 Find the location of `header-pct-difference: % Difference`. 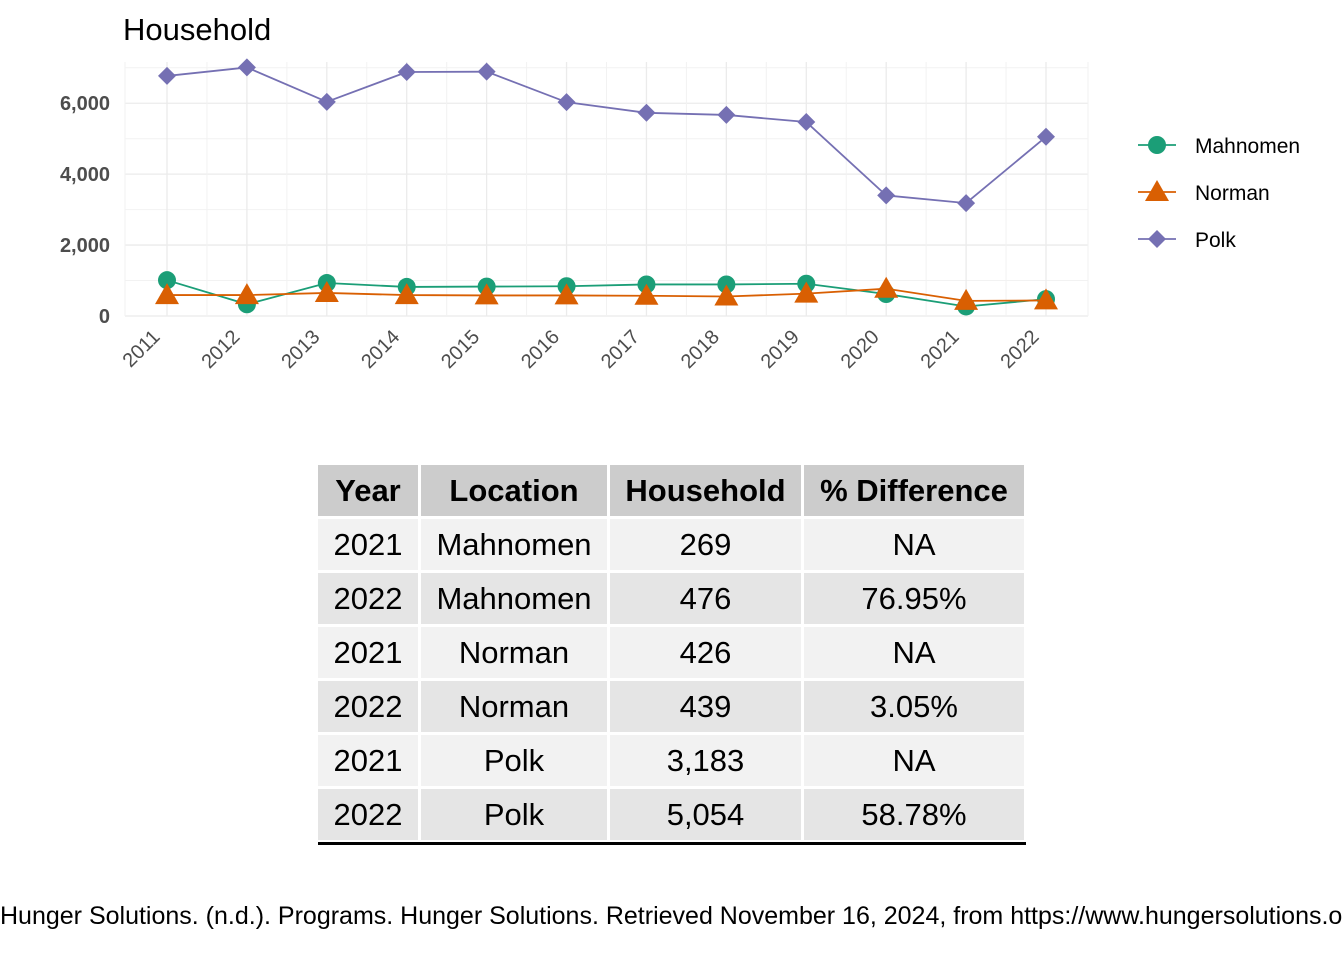

header-pct-difference: % Difference is located at coordinates (914, 490).